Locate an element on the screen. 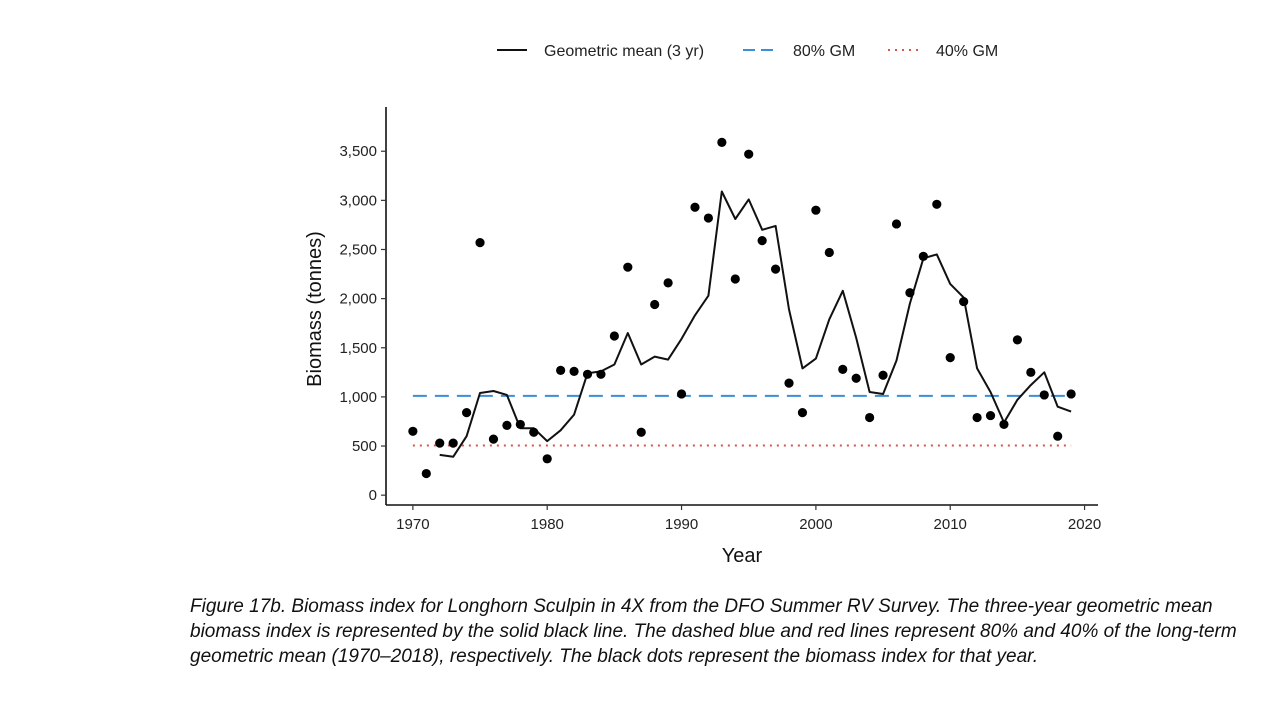 This screenshot has width=1280, height=720. x-tick-label: 2010 is located at coordinates (950, 524).